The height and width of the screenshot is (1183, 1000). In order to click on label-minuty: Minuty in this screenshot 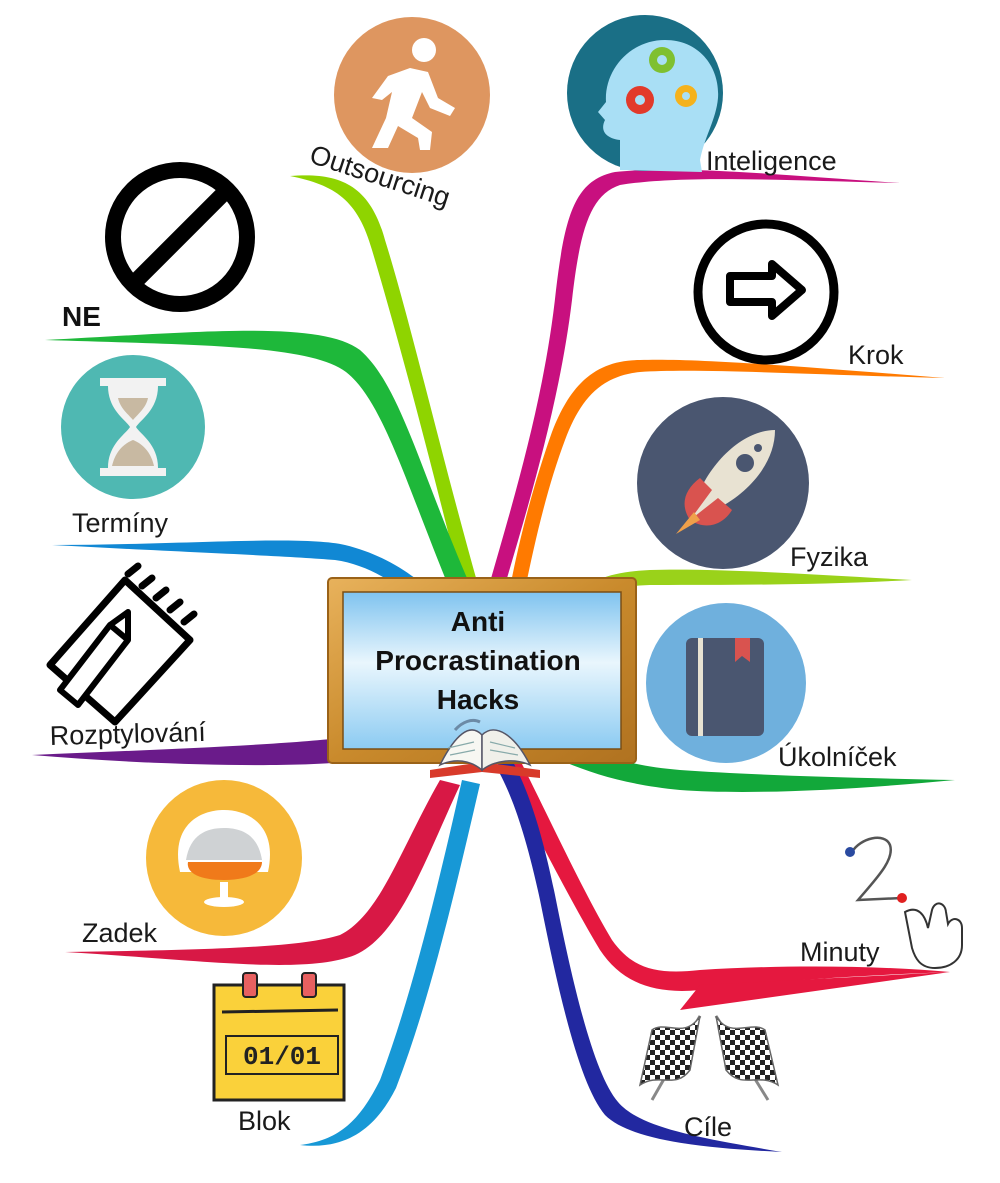, I will do `click(840, 952)`.